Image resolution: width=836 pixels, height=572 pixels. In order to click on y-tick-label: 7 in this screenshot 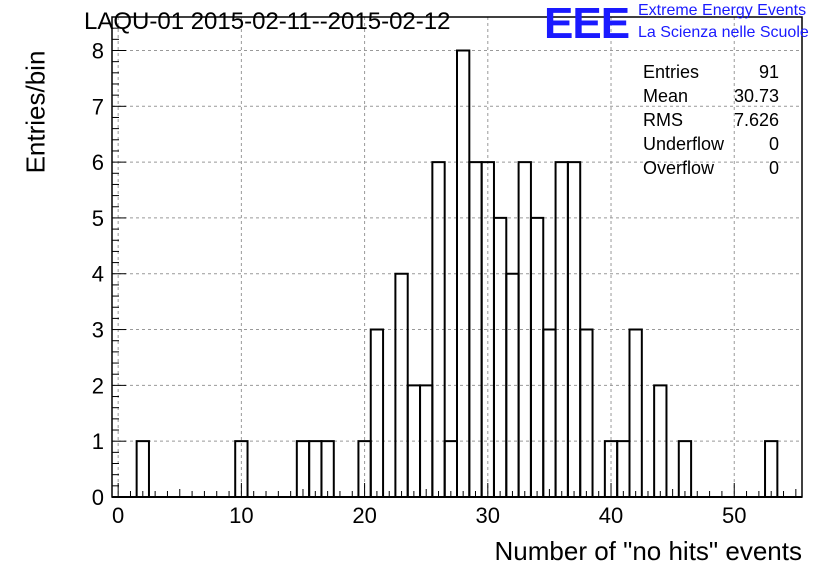, I will do `click(98, 106)`.